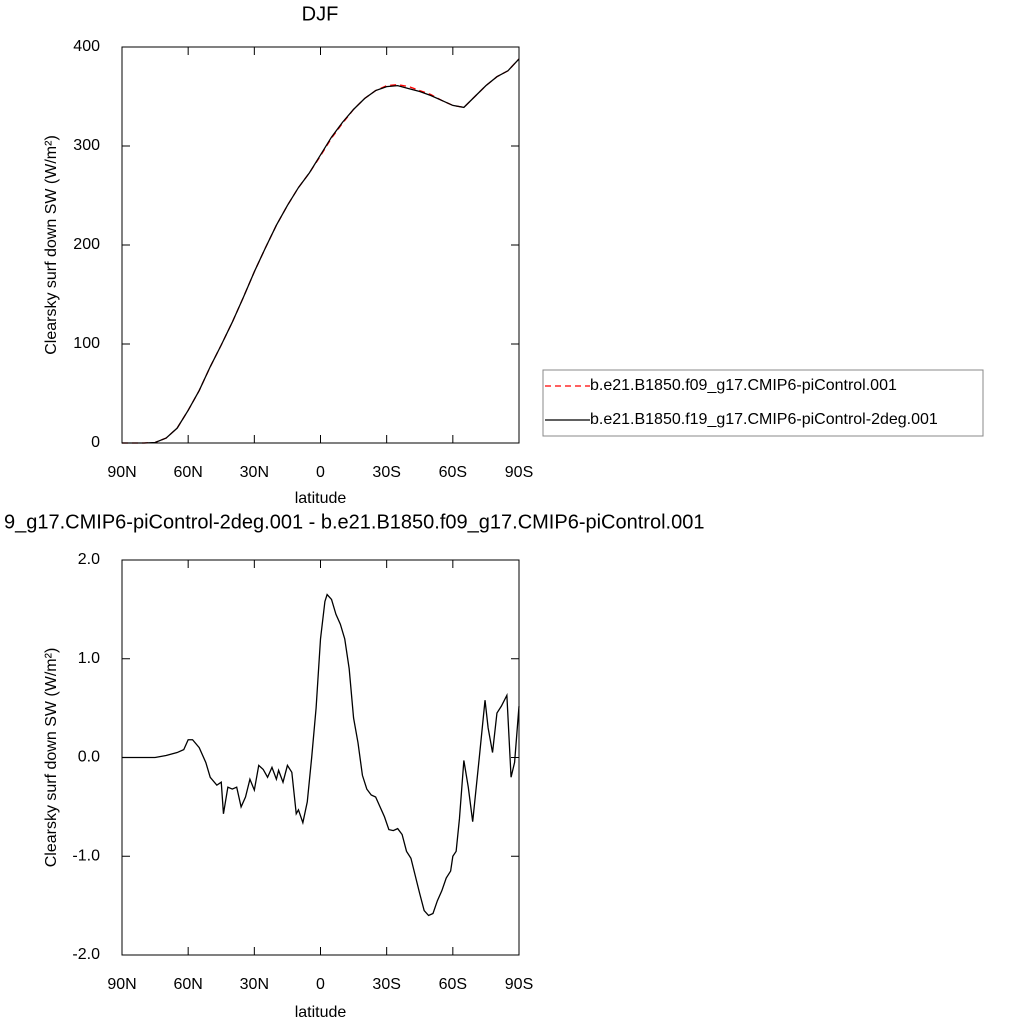  I want to click on y-tick-label: 2.0, so click(89, 559).